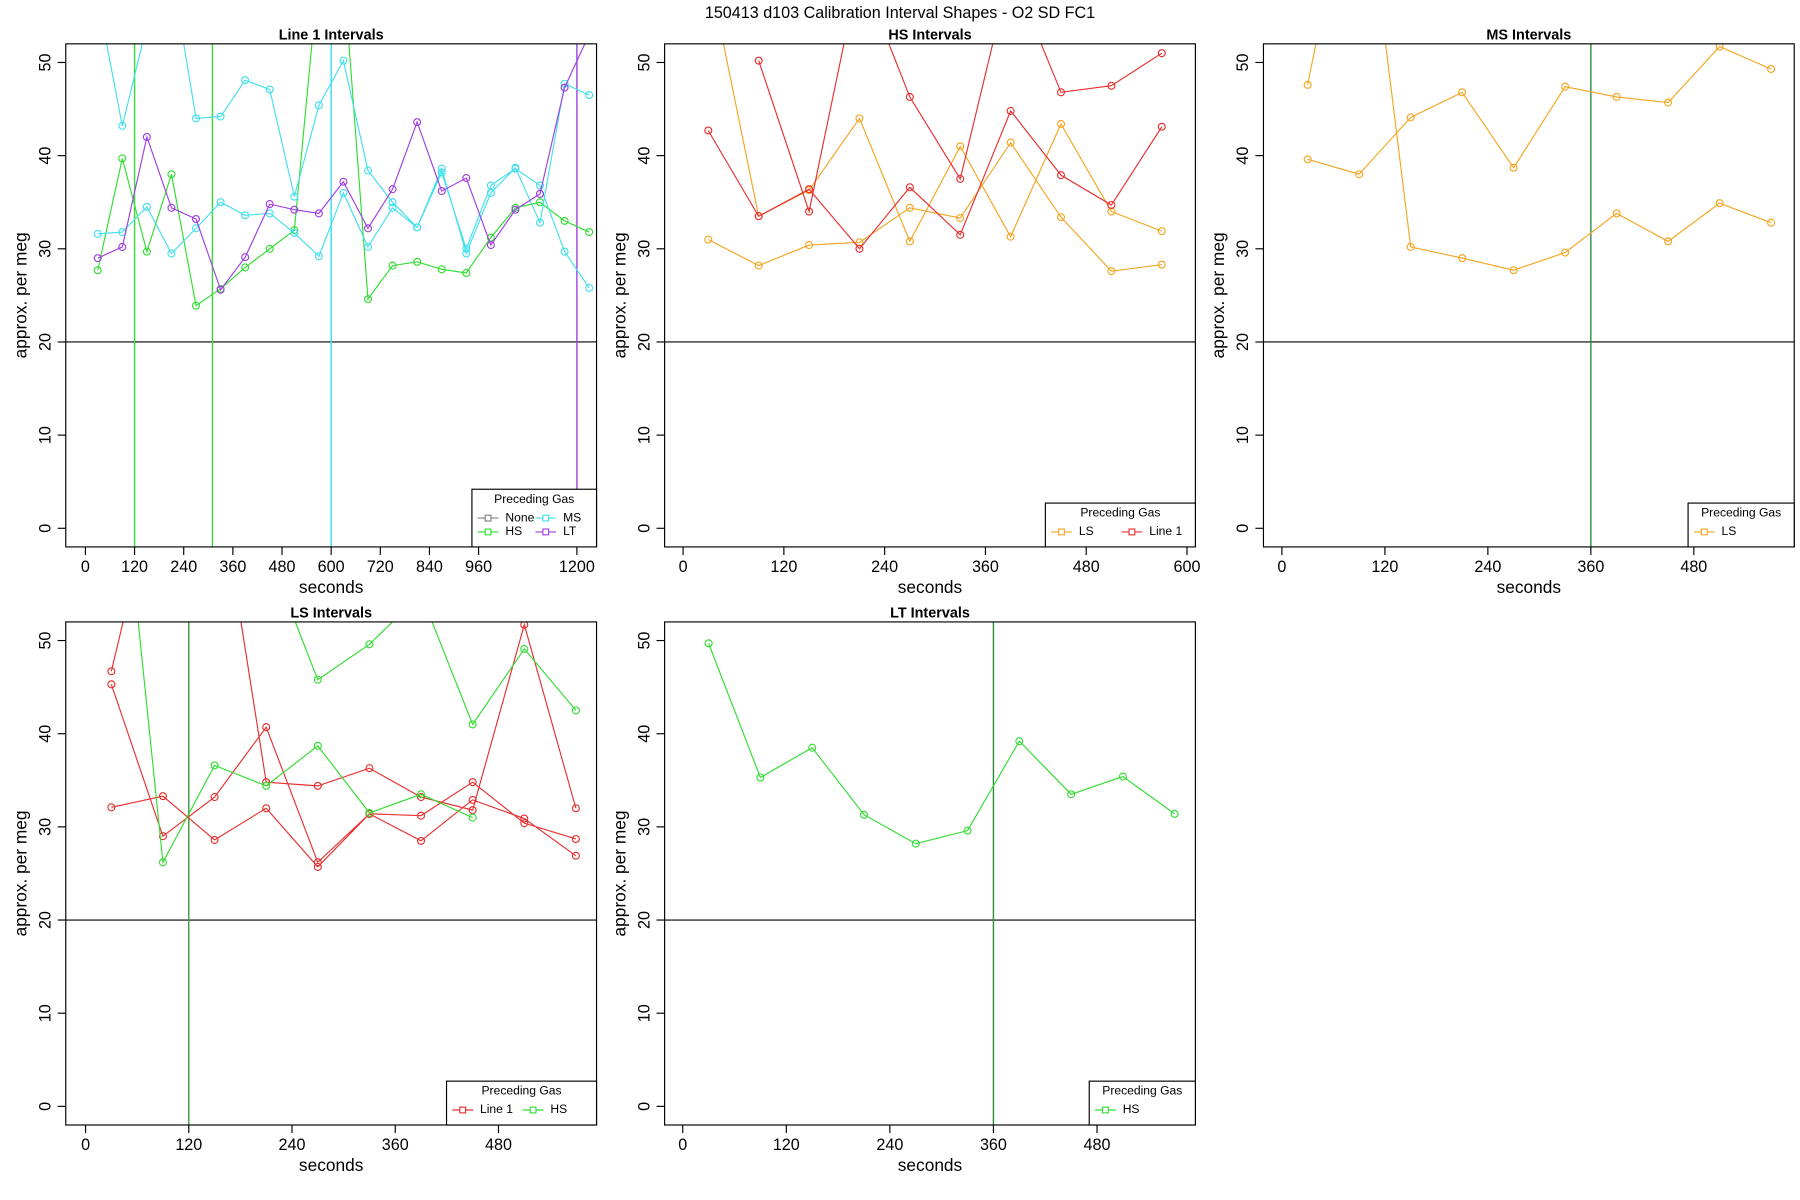 The image size is (1800, 1200). What do you see at coordinates (1165, 531) in the screenshot?
I see `legend-label: Line 1` at bounding box center [1165, 531].